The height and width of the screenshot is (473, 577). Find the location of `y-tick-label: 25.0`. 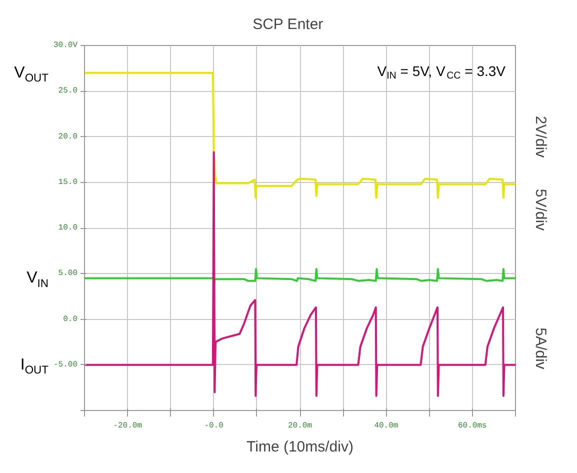

y-tick-label: 25.0 is located at coordinates (68, 91).